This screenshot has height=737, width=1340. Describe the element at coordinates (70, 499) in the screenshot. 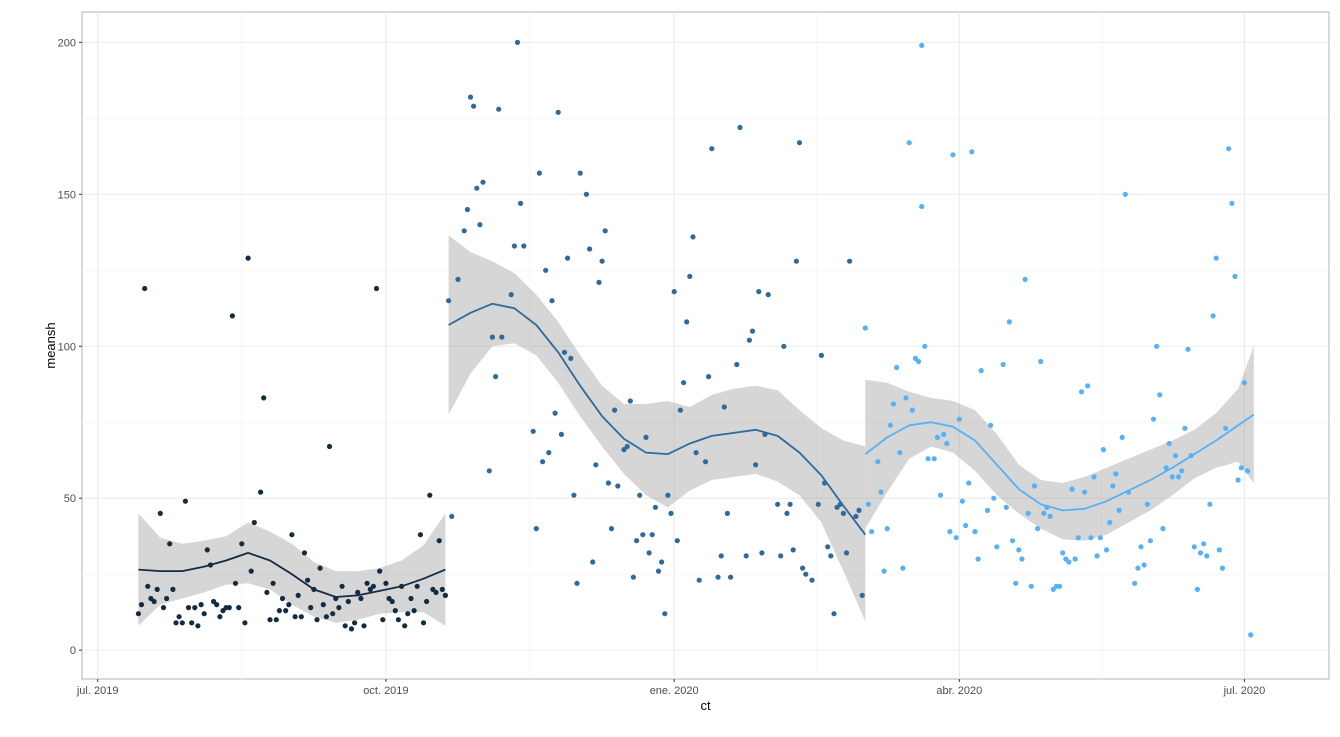

I see `y-tick-label: 50` at that location.